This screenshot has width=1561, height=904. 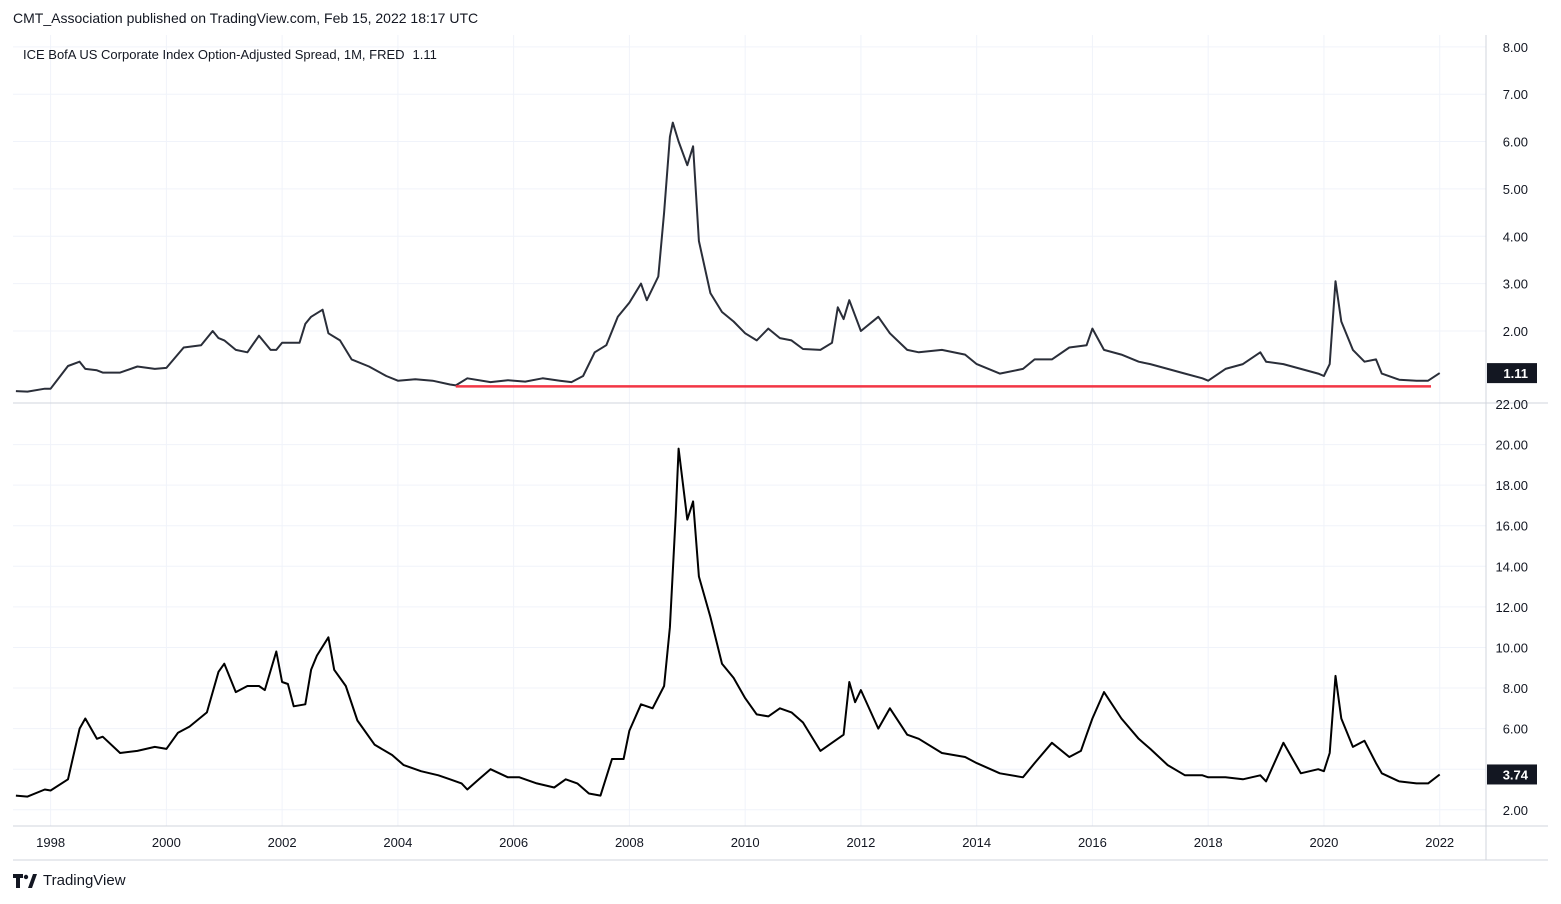 I want to click on bottom-tick-label: 18.00, so click(x=1511, y=485).